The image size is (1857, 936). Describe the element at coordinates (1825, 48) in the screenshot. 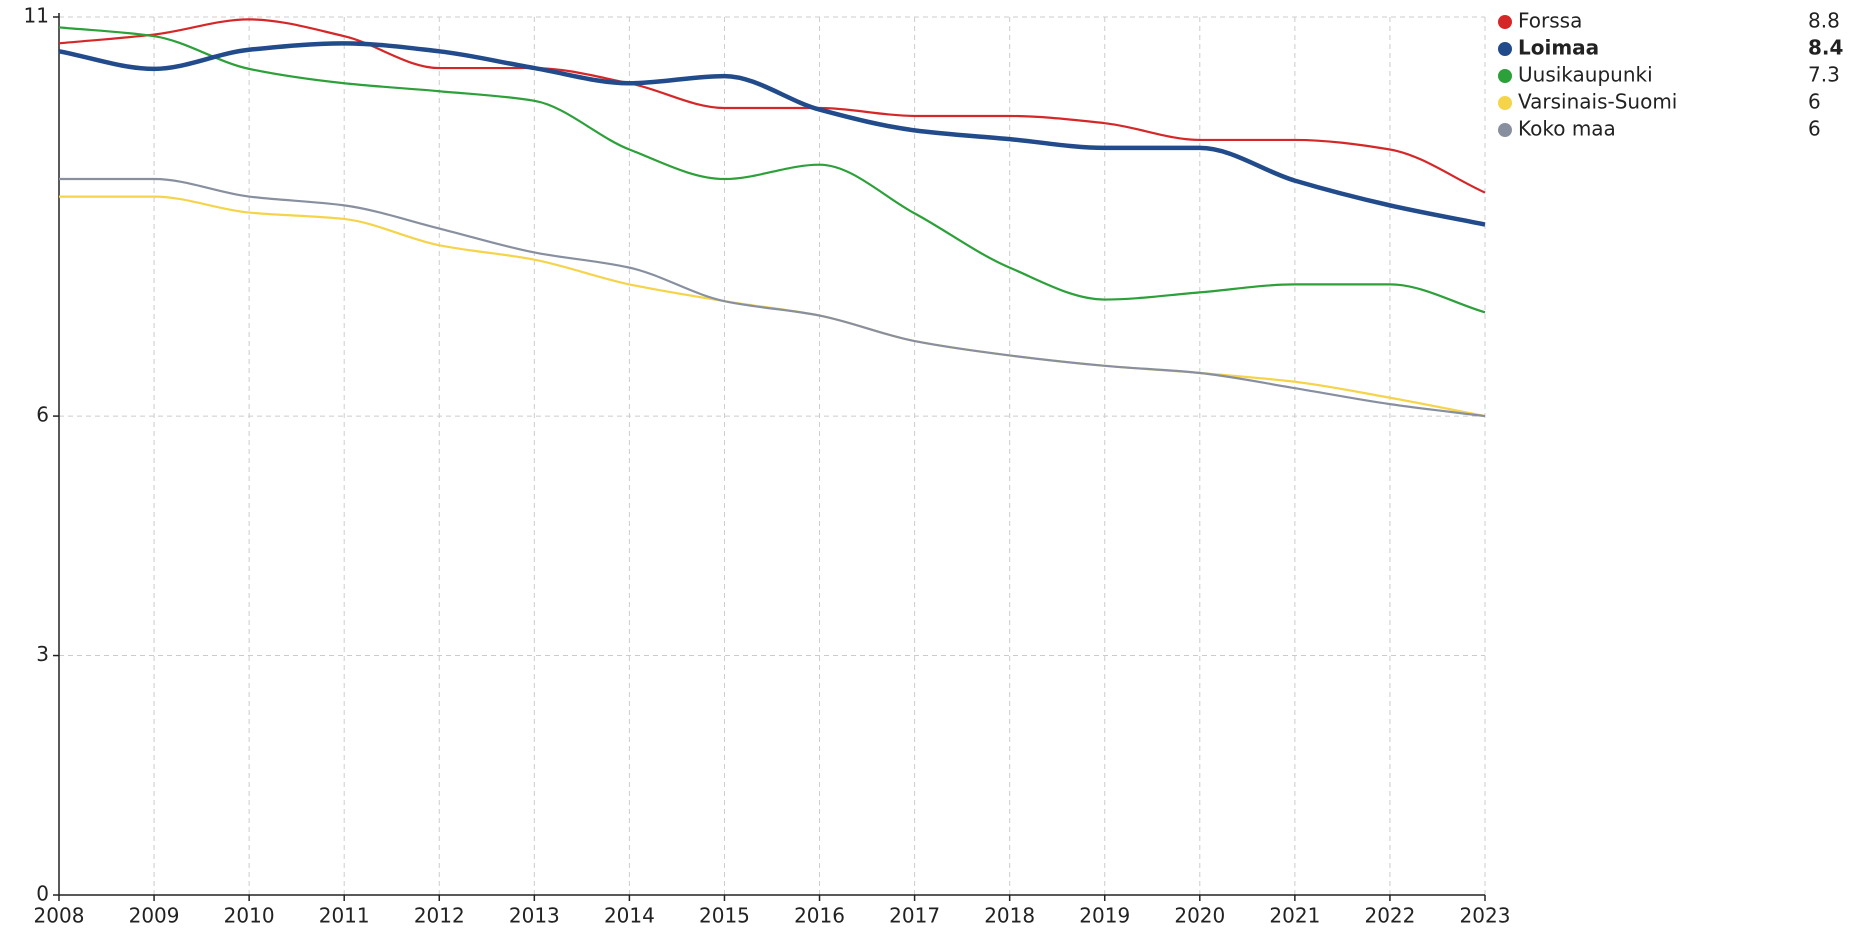

I see `legend-value: 8.4` at that location.